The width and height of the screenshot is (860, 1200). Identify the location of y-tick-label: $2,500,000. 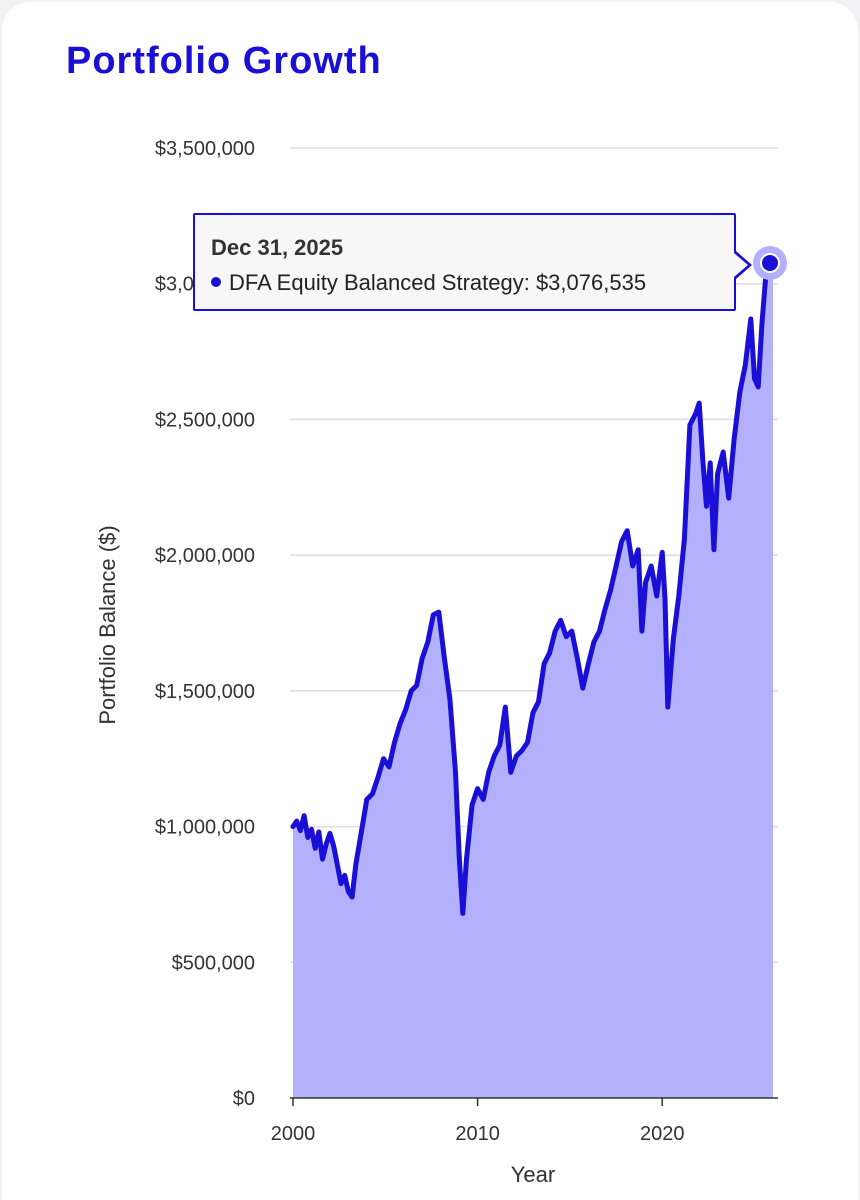
(205, 420).